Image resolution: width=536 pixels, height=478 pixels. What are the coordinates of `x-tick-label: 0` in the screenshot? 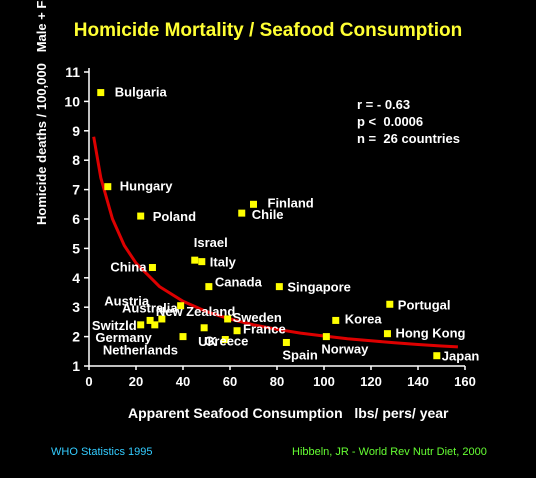 It's located at (88, 381).